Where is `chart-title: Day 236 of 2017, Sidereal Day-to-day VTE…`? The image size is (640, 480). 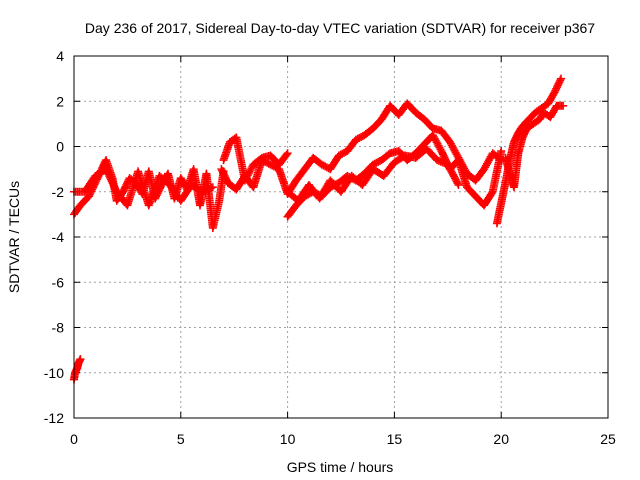 chart-title: Day 236 of 2017, Sidereal Day-to-day VTE… is located at coordinates (340, 28).